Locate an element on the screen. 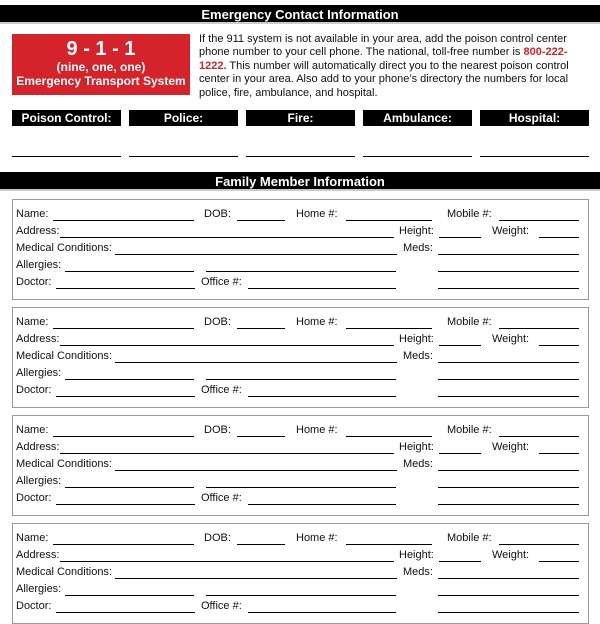 This screenshot has height=624, width=600. poison-control-phone: 800-222-1222. is located at coordinates (383, 59).